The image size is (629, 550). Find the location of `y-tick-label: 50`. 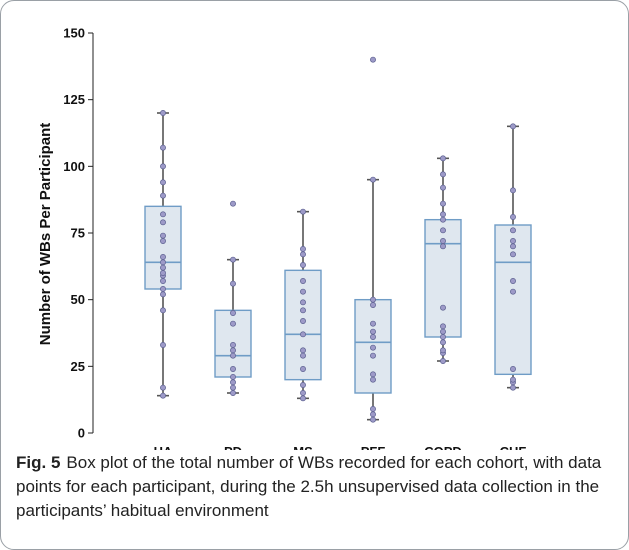

y-tick-label: 50 is located at coordinates (78, 299).